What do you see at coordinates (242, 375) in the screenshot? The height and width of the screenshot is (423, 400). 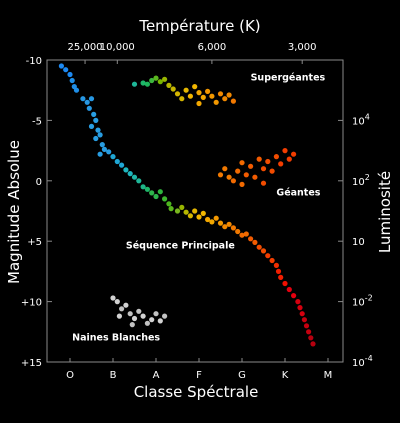 I see `x-tick-label: G` at bounding box center [242, 375].